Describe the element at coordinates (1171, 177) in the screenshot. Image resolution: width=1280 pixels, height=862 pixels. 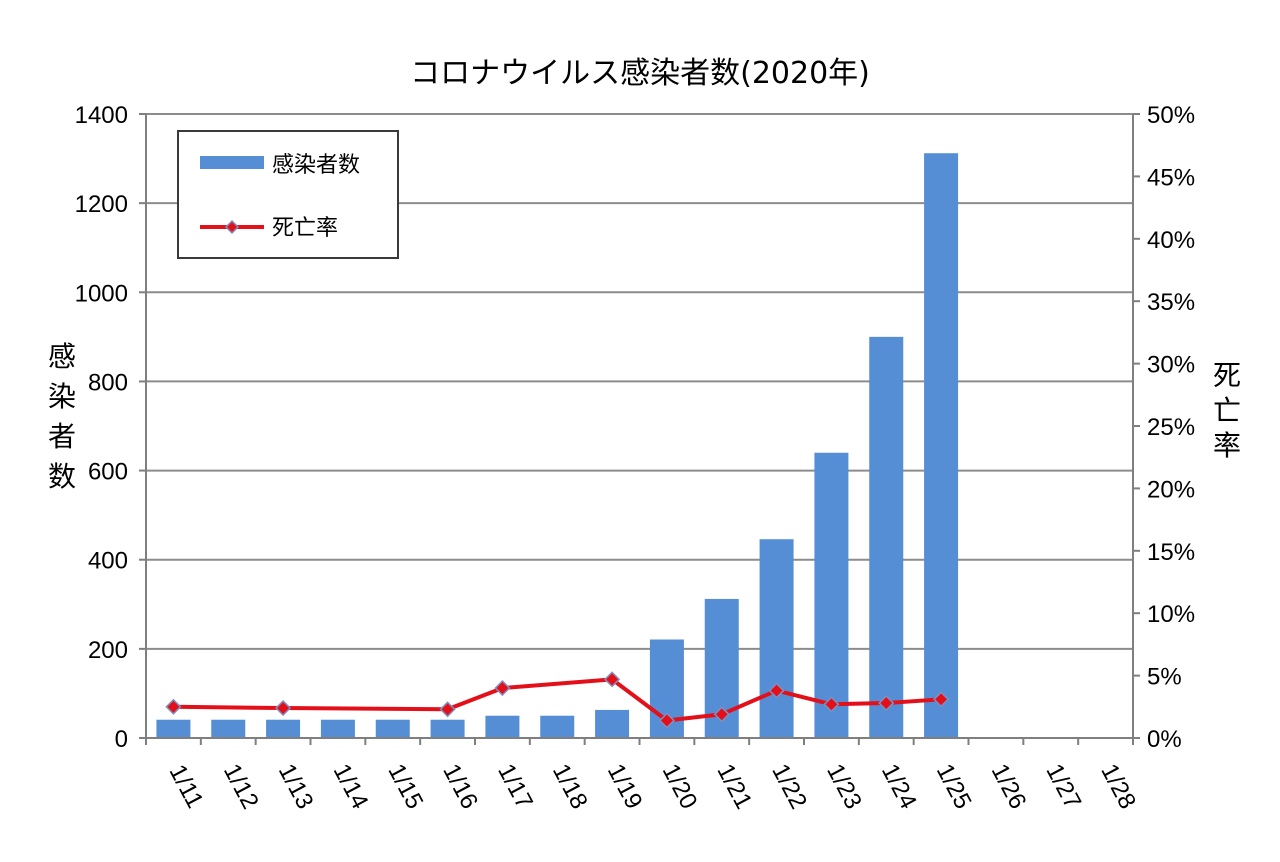
I see `right-tick-label: 45%` at that location.